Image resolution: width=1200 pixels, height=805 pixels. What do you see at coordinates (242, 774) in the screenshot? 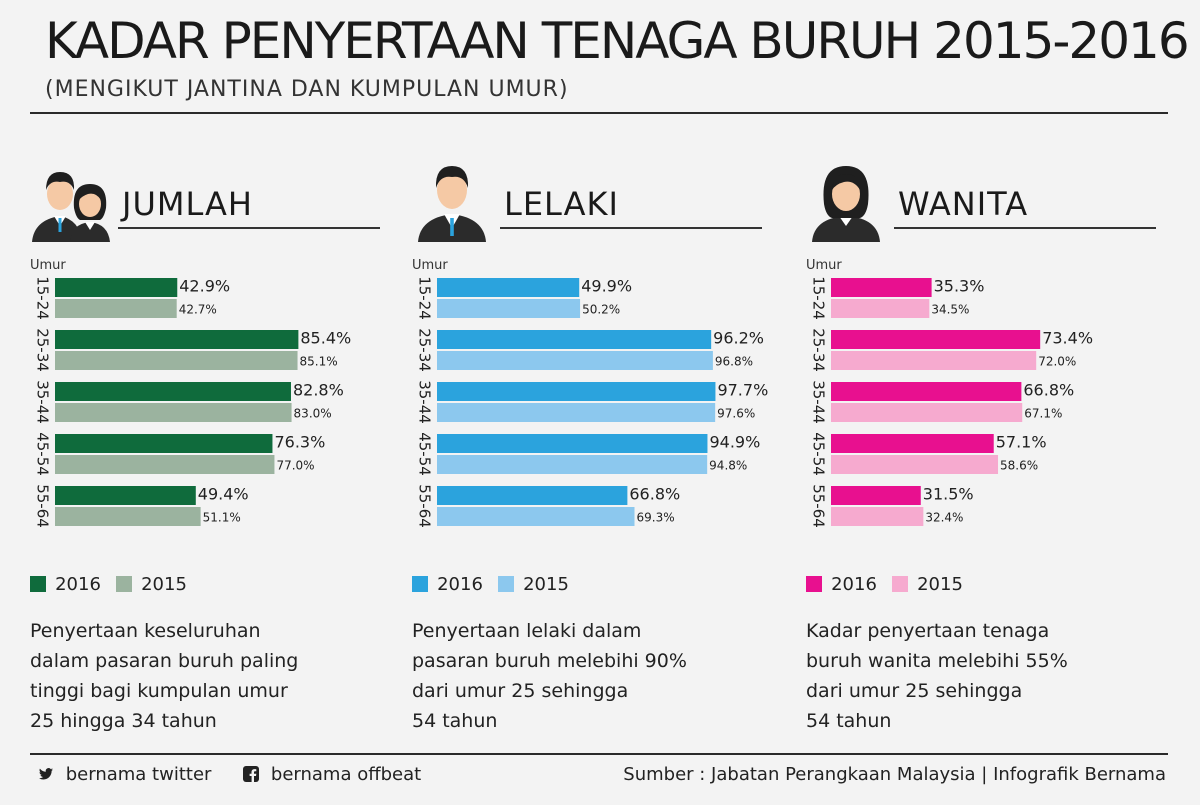
I see `footer-social: bernama twitter bernama offbeat` at bounding box center [242, 774].